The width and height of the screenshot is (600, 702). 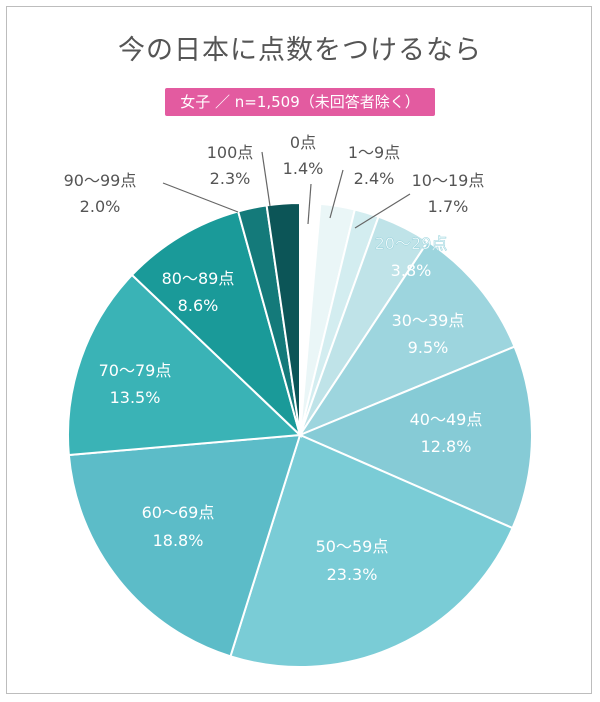 I want to click on slice-label-11: 100点, so click(x=230, y=152).